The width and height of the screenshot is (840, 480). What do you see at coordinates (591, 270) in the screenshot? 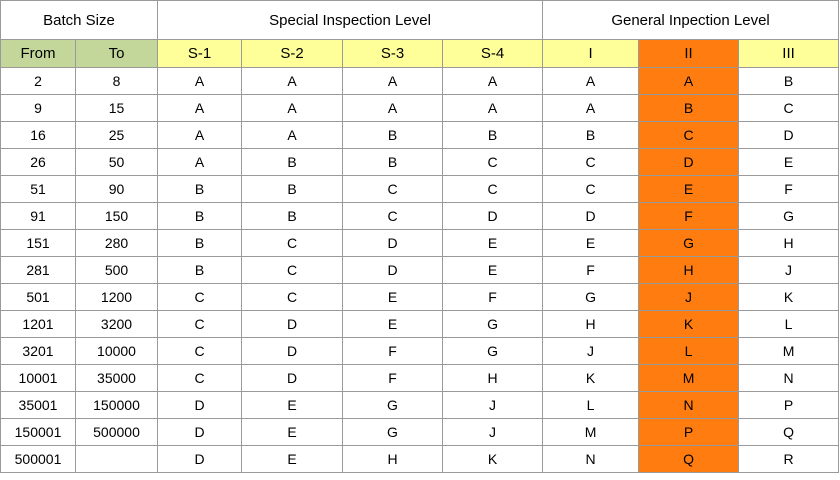
I see `code-cell-i: F` at bounding box center [591, 270].